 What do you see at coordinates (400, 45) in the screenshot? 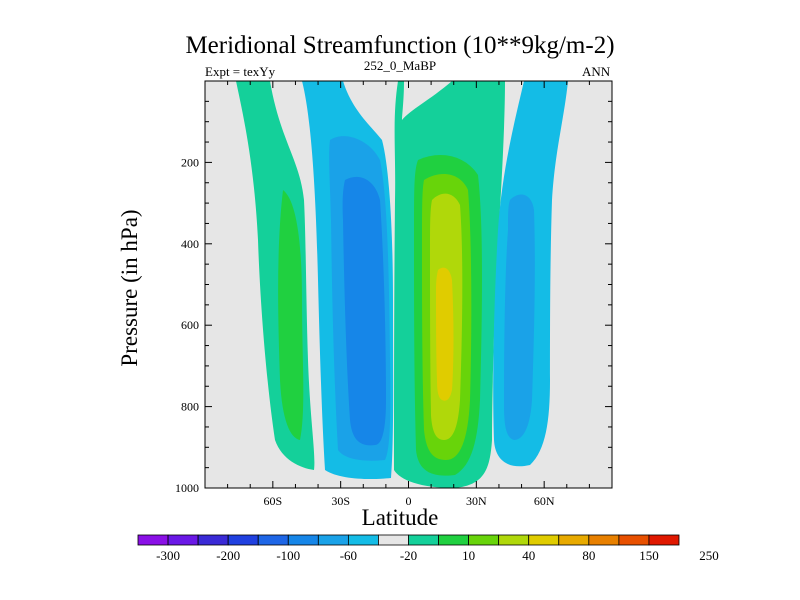
I see `chart-title: Meridional Streamfunction (10**9kg/m-2)` at bounding box center [400, 45].